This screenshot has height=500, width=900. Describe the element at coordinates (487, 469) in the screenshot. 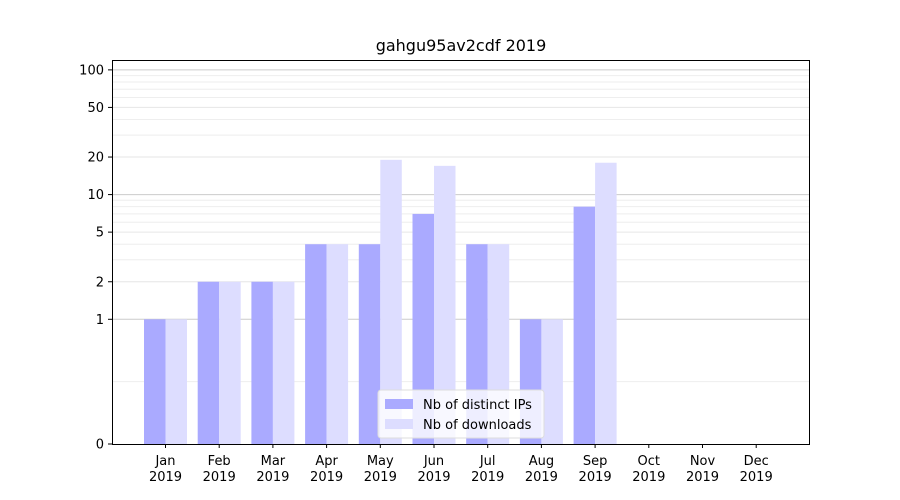

I see `x-tick-label: Jul 2019` at that location.